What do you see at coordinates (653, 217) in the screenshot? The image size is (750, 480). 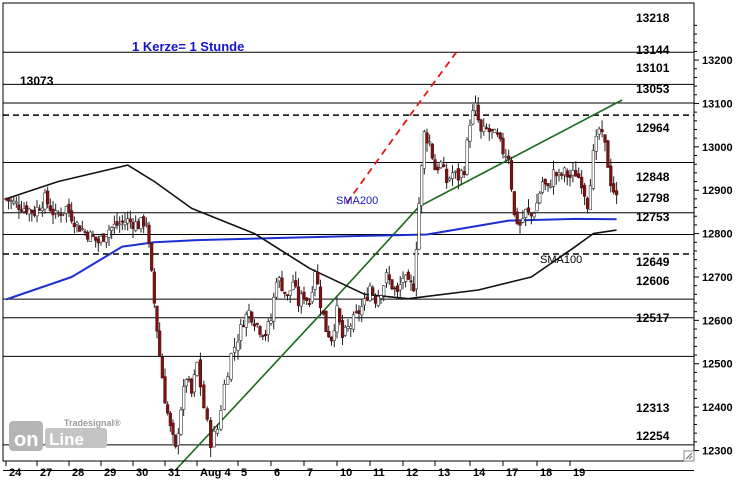 I see `level-label: 12753` at bounding box center [653, 217].